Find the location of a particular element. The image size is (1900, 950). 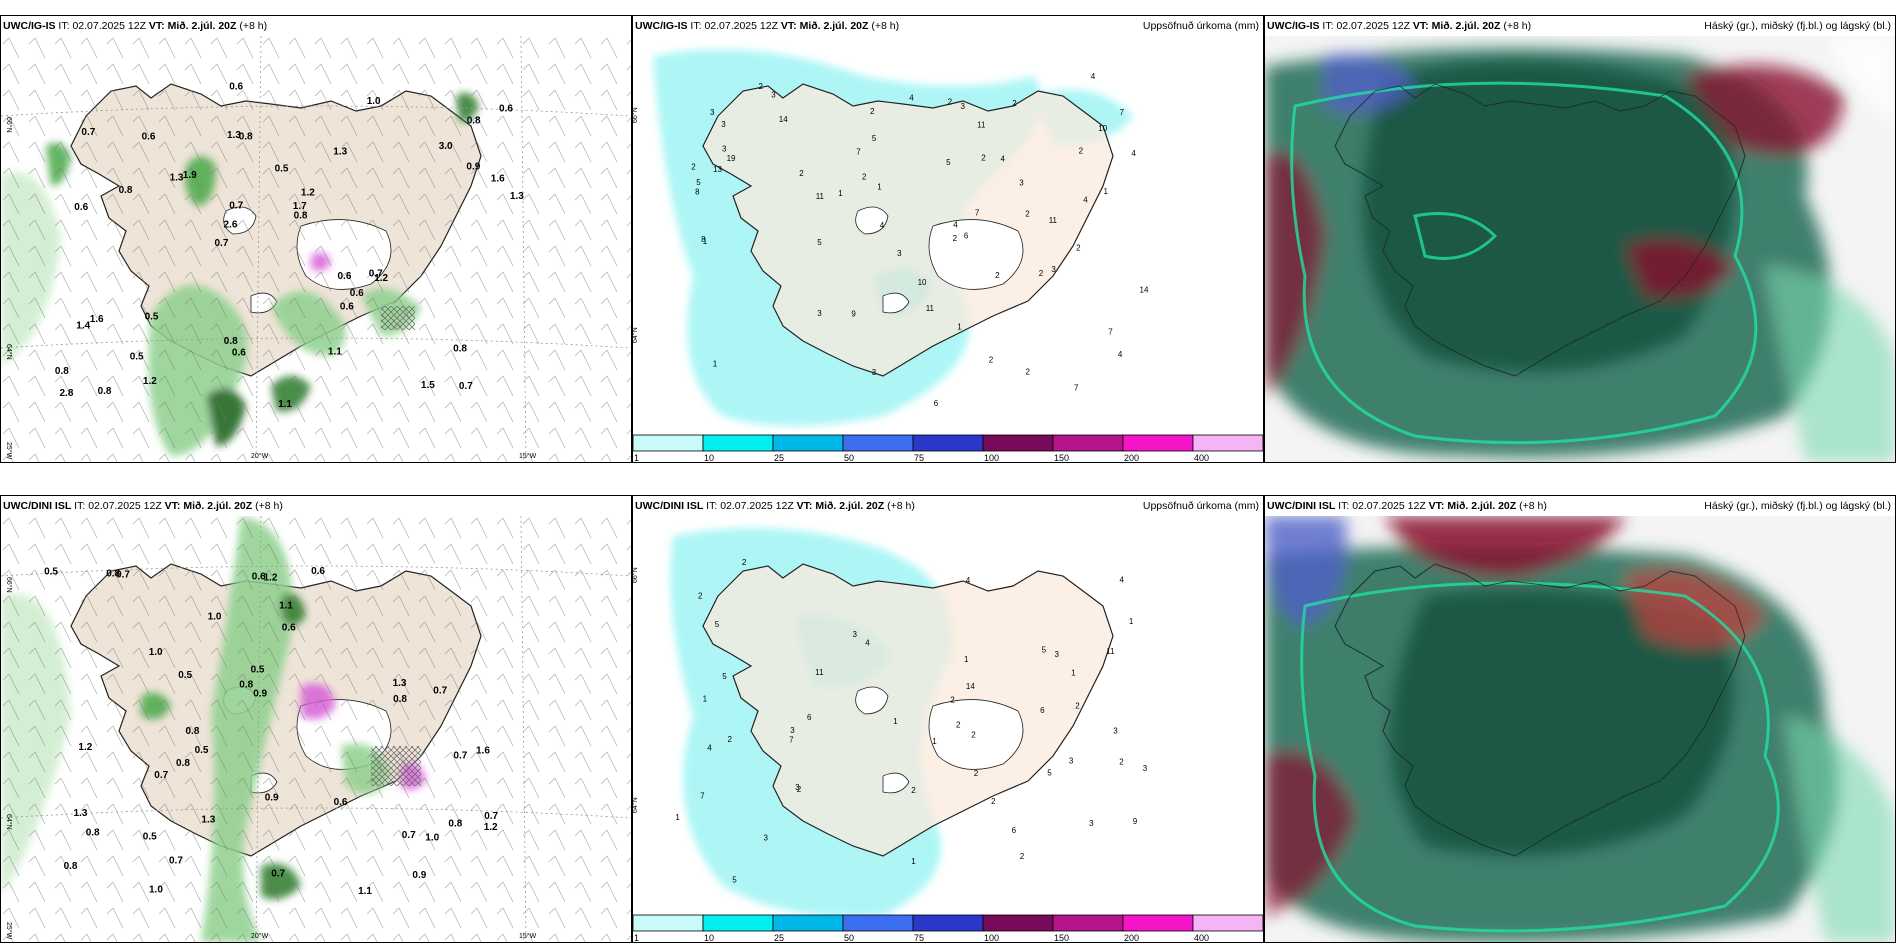

value-label: 3.0 is located at coordinates (446, 146).